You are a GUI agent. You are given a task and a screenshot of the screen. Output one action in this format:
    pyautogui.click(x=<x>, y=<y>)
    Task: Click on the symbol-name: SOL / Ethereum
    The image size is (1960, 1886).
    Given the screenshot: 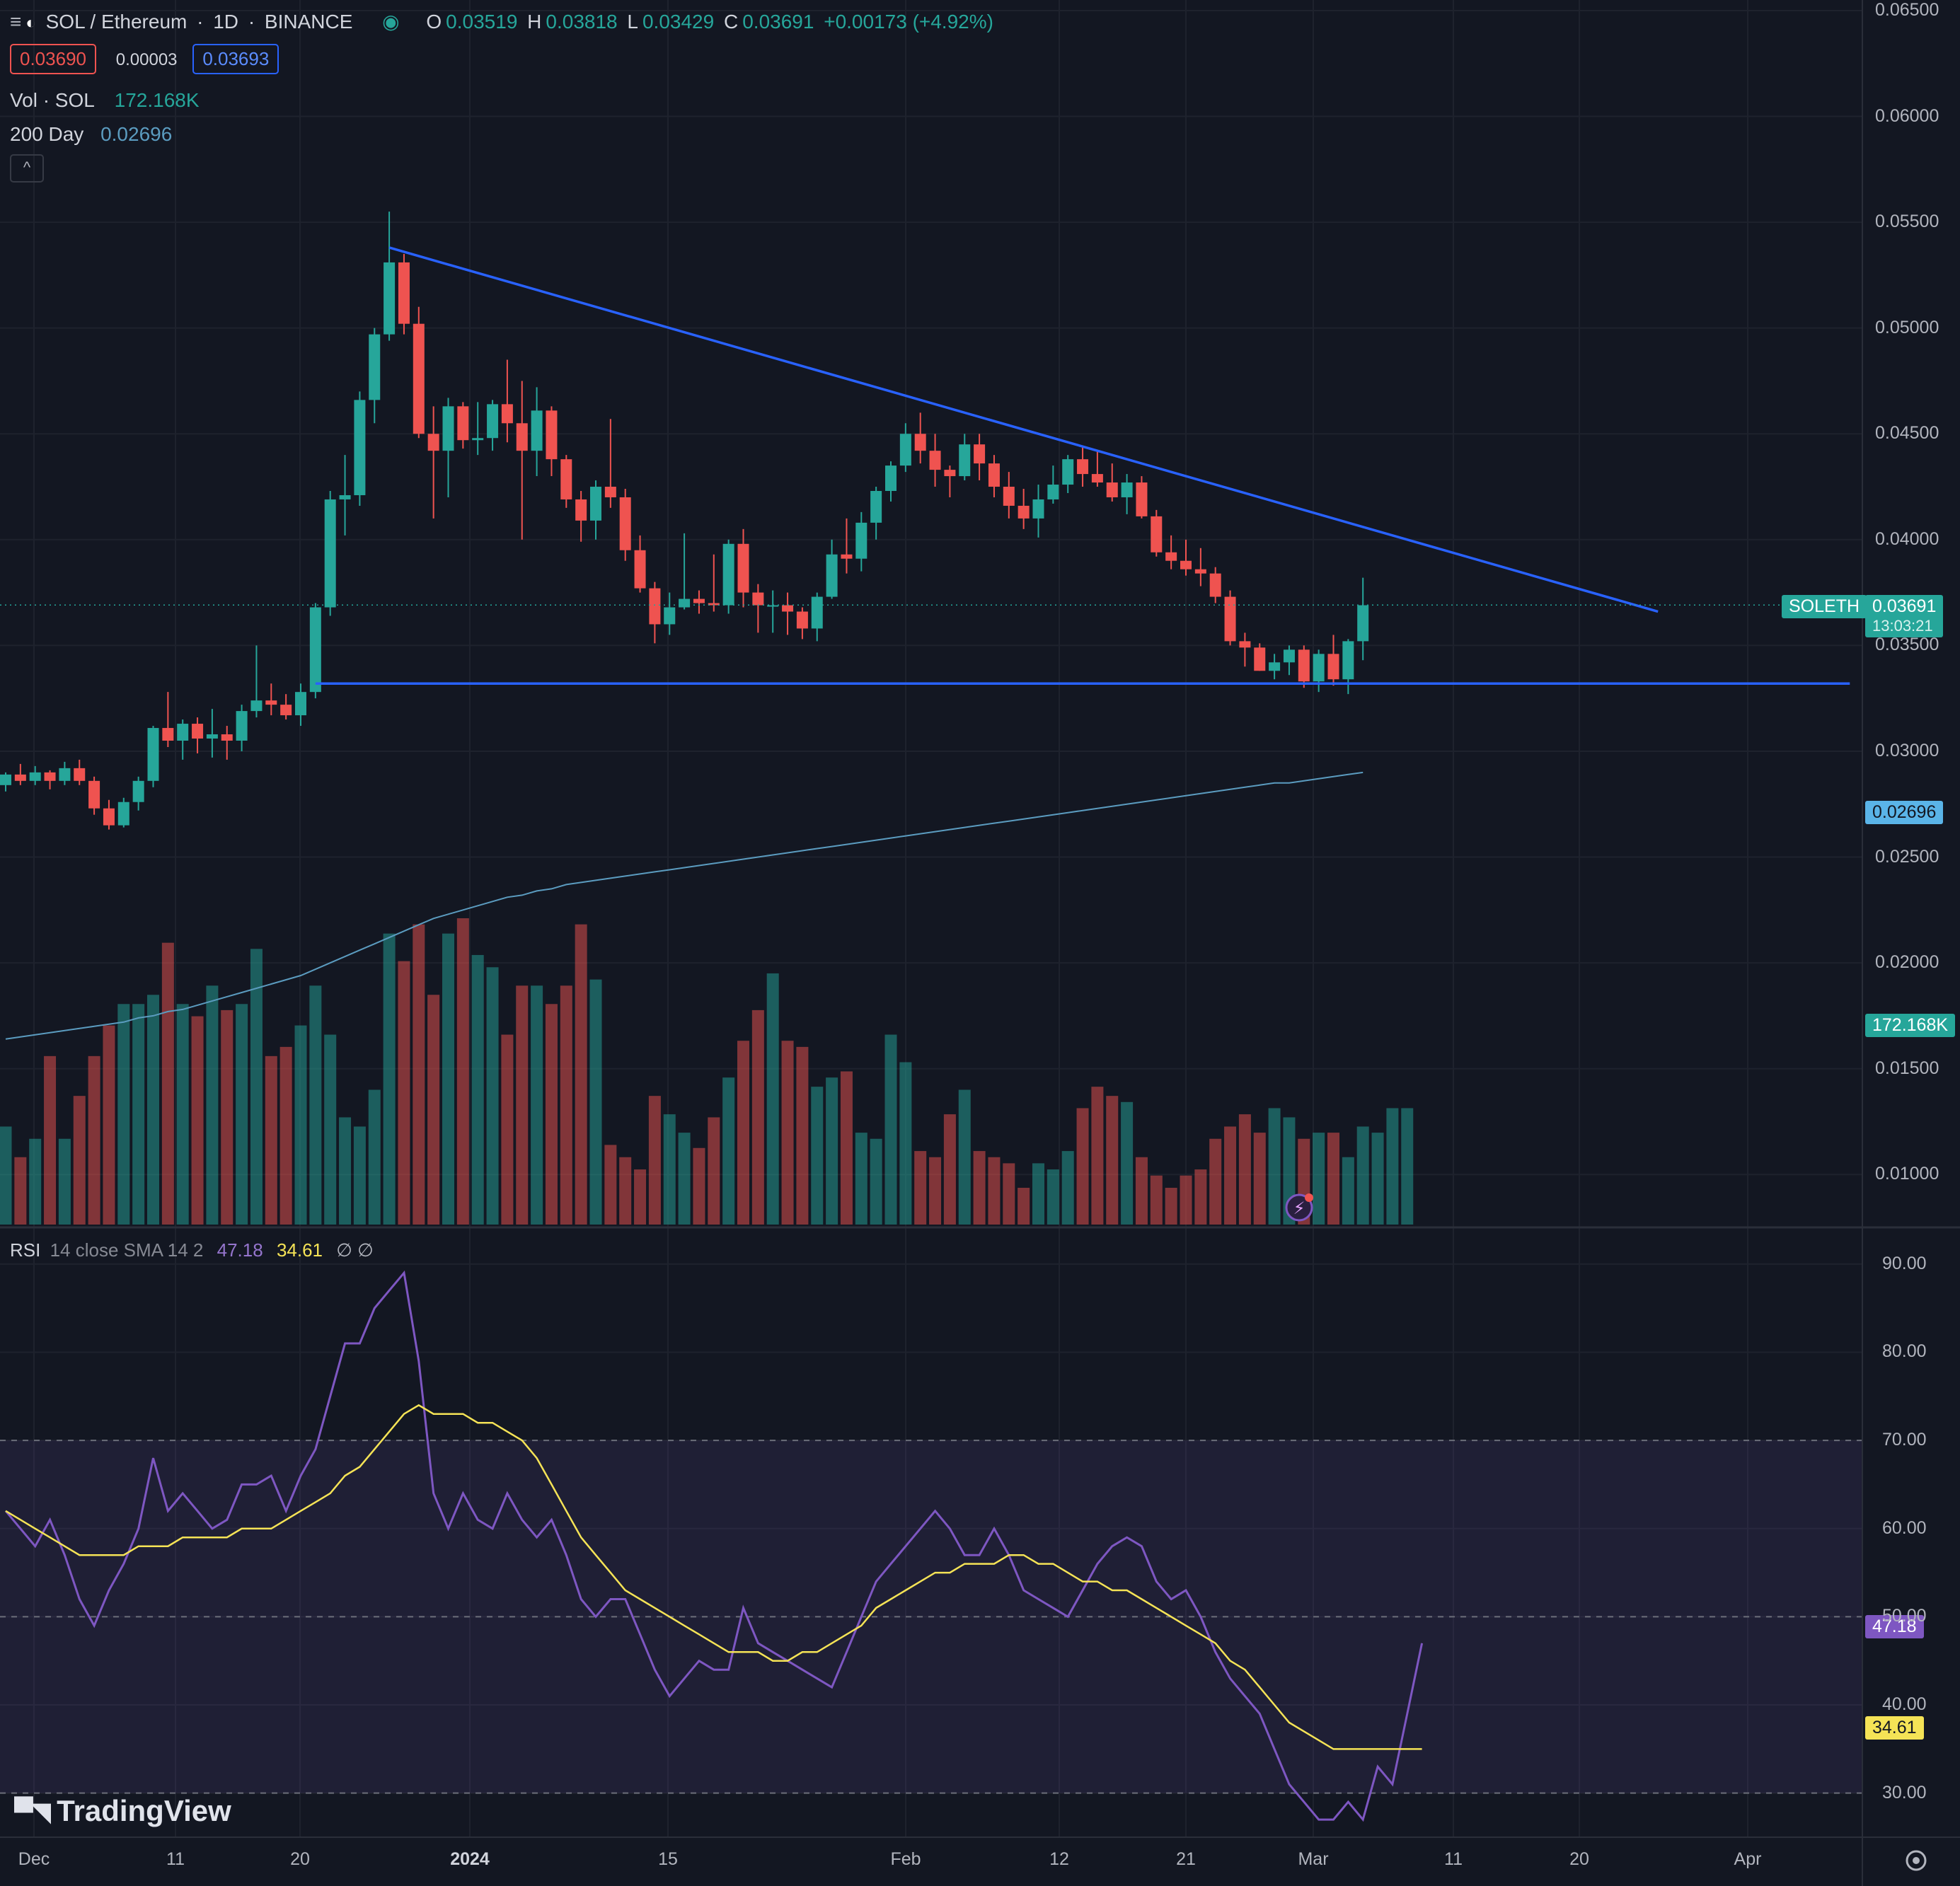 What is the action you would take?
    pyautogui.click(x=116, y=22)
    